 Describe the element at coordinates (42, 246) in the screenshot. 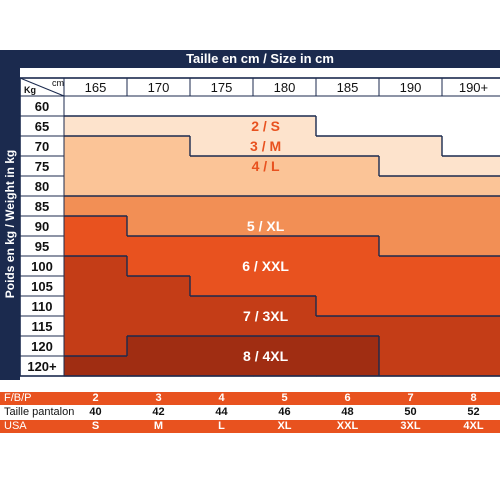

I see `weight-label: 95` at that location.